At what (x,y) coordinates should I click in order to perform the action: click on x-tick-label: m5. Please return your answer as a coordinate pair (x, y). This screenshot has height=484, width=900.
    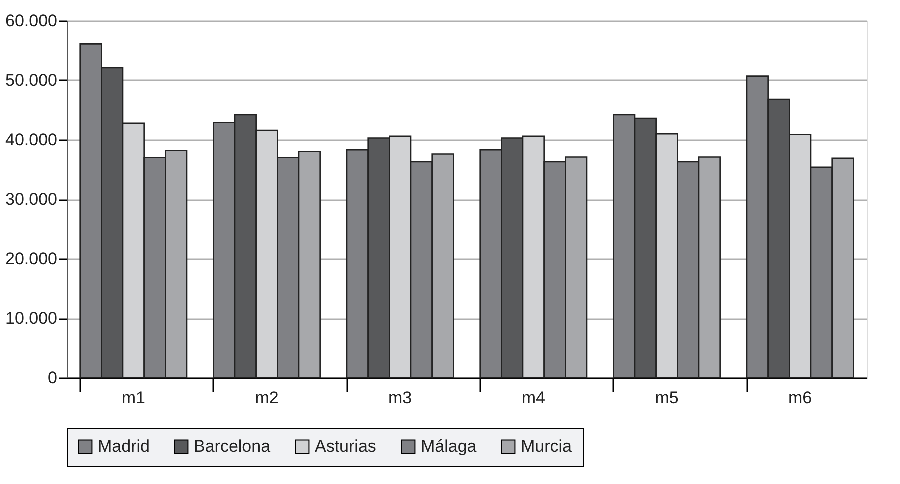
    Looking at the image, I should click on (667, 398).